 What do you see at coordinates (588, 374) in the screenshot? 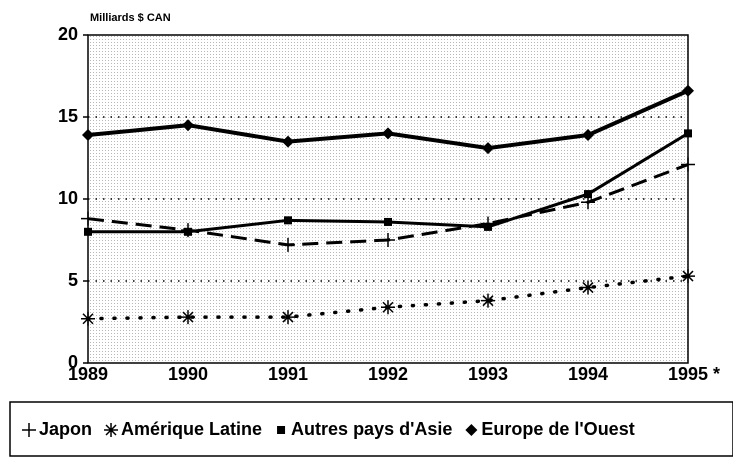
I see `x-tick-label: 1994` at bounding box center [588, 374].